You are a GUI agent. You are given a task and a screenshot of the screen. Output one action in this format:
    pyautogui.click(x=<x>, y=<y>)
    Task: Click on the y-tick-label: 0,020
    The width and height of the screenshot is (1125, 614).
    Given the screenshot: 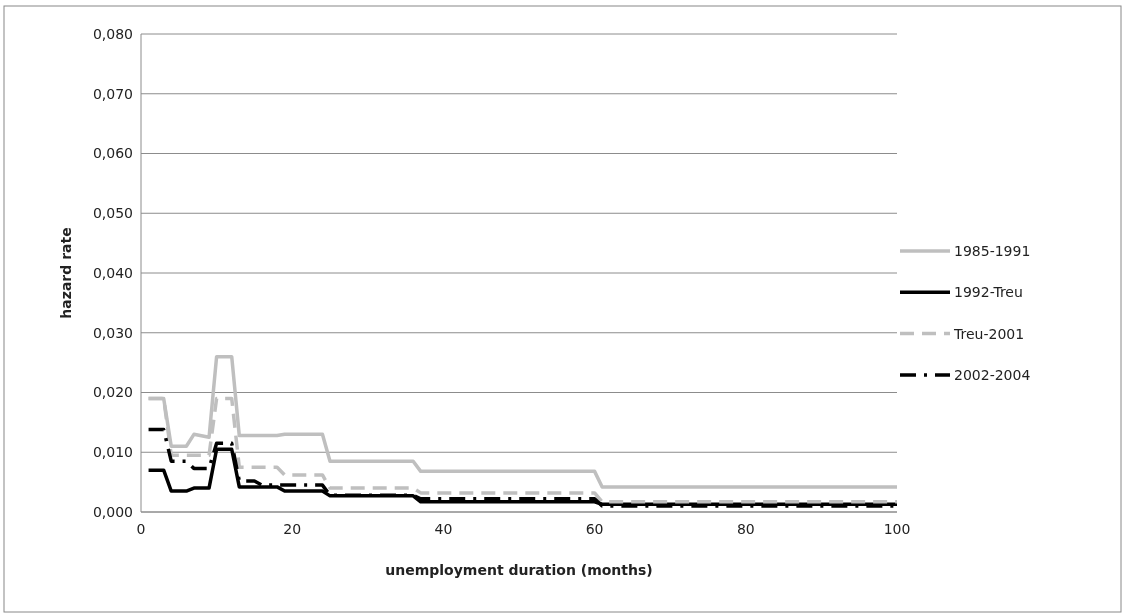 What is the action you would take?
    pyautogui.click(x=112, y=392)
    